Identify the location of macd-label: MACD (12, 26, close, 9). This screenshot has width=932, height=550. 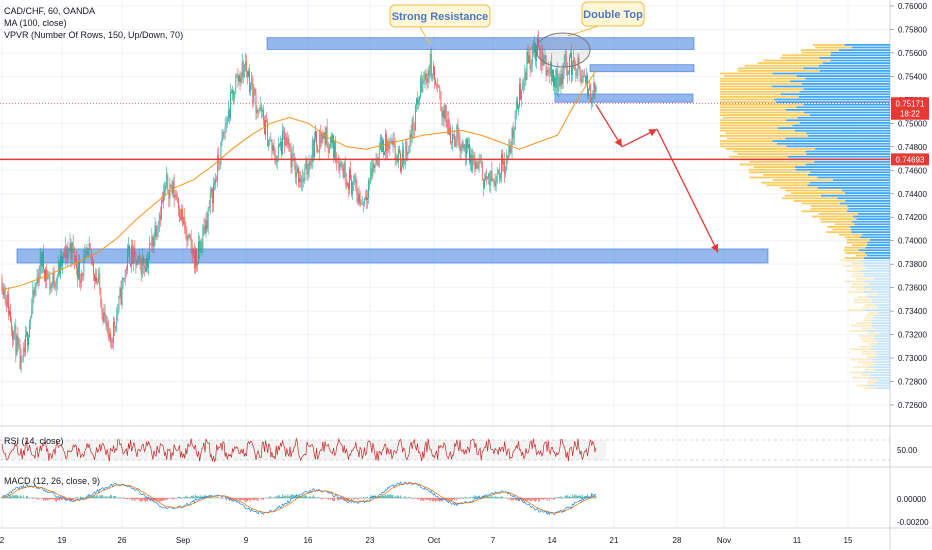
(52, 481).